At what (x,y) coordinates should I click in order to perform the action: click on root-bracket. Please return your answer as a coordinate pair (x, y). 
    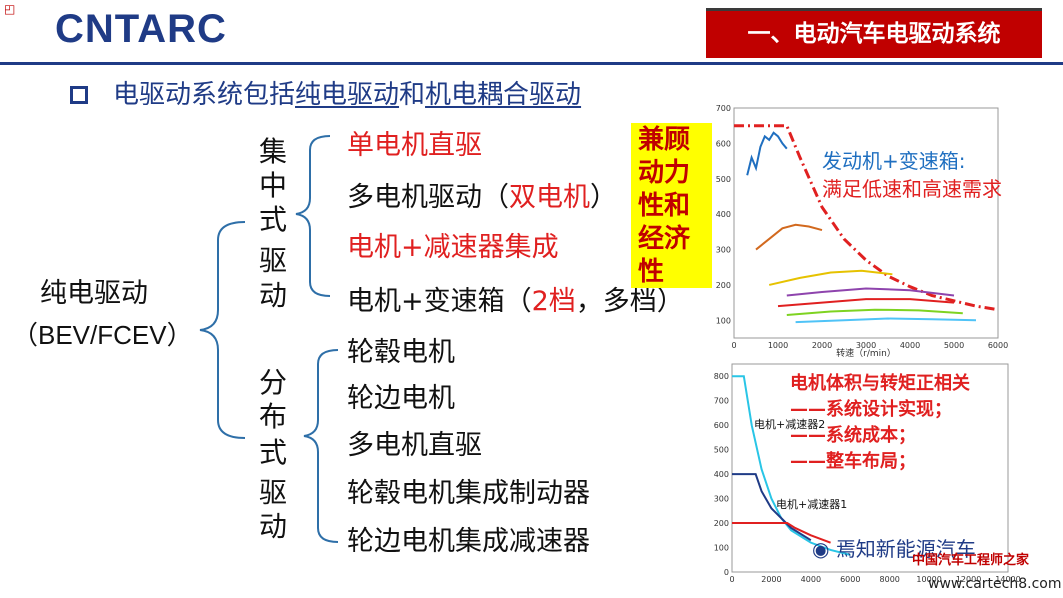
    Looking at the image, I should click on (222, 330).